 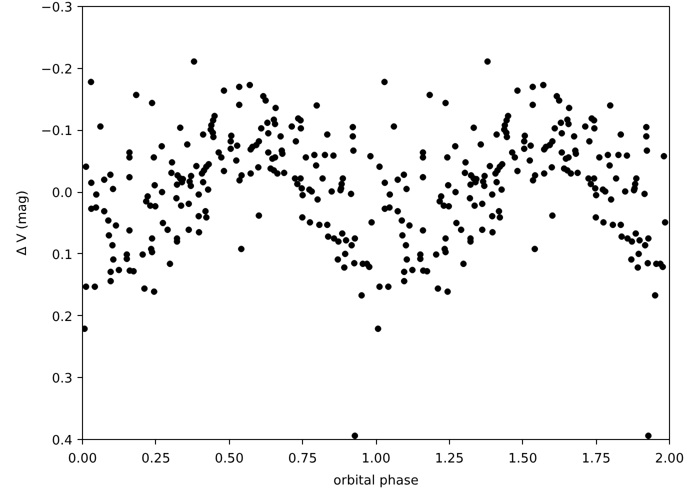 I want to click on y-tick-label: 0.4, so click(x=62, y=441).